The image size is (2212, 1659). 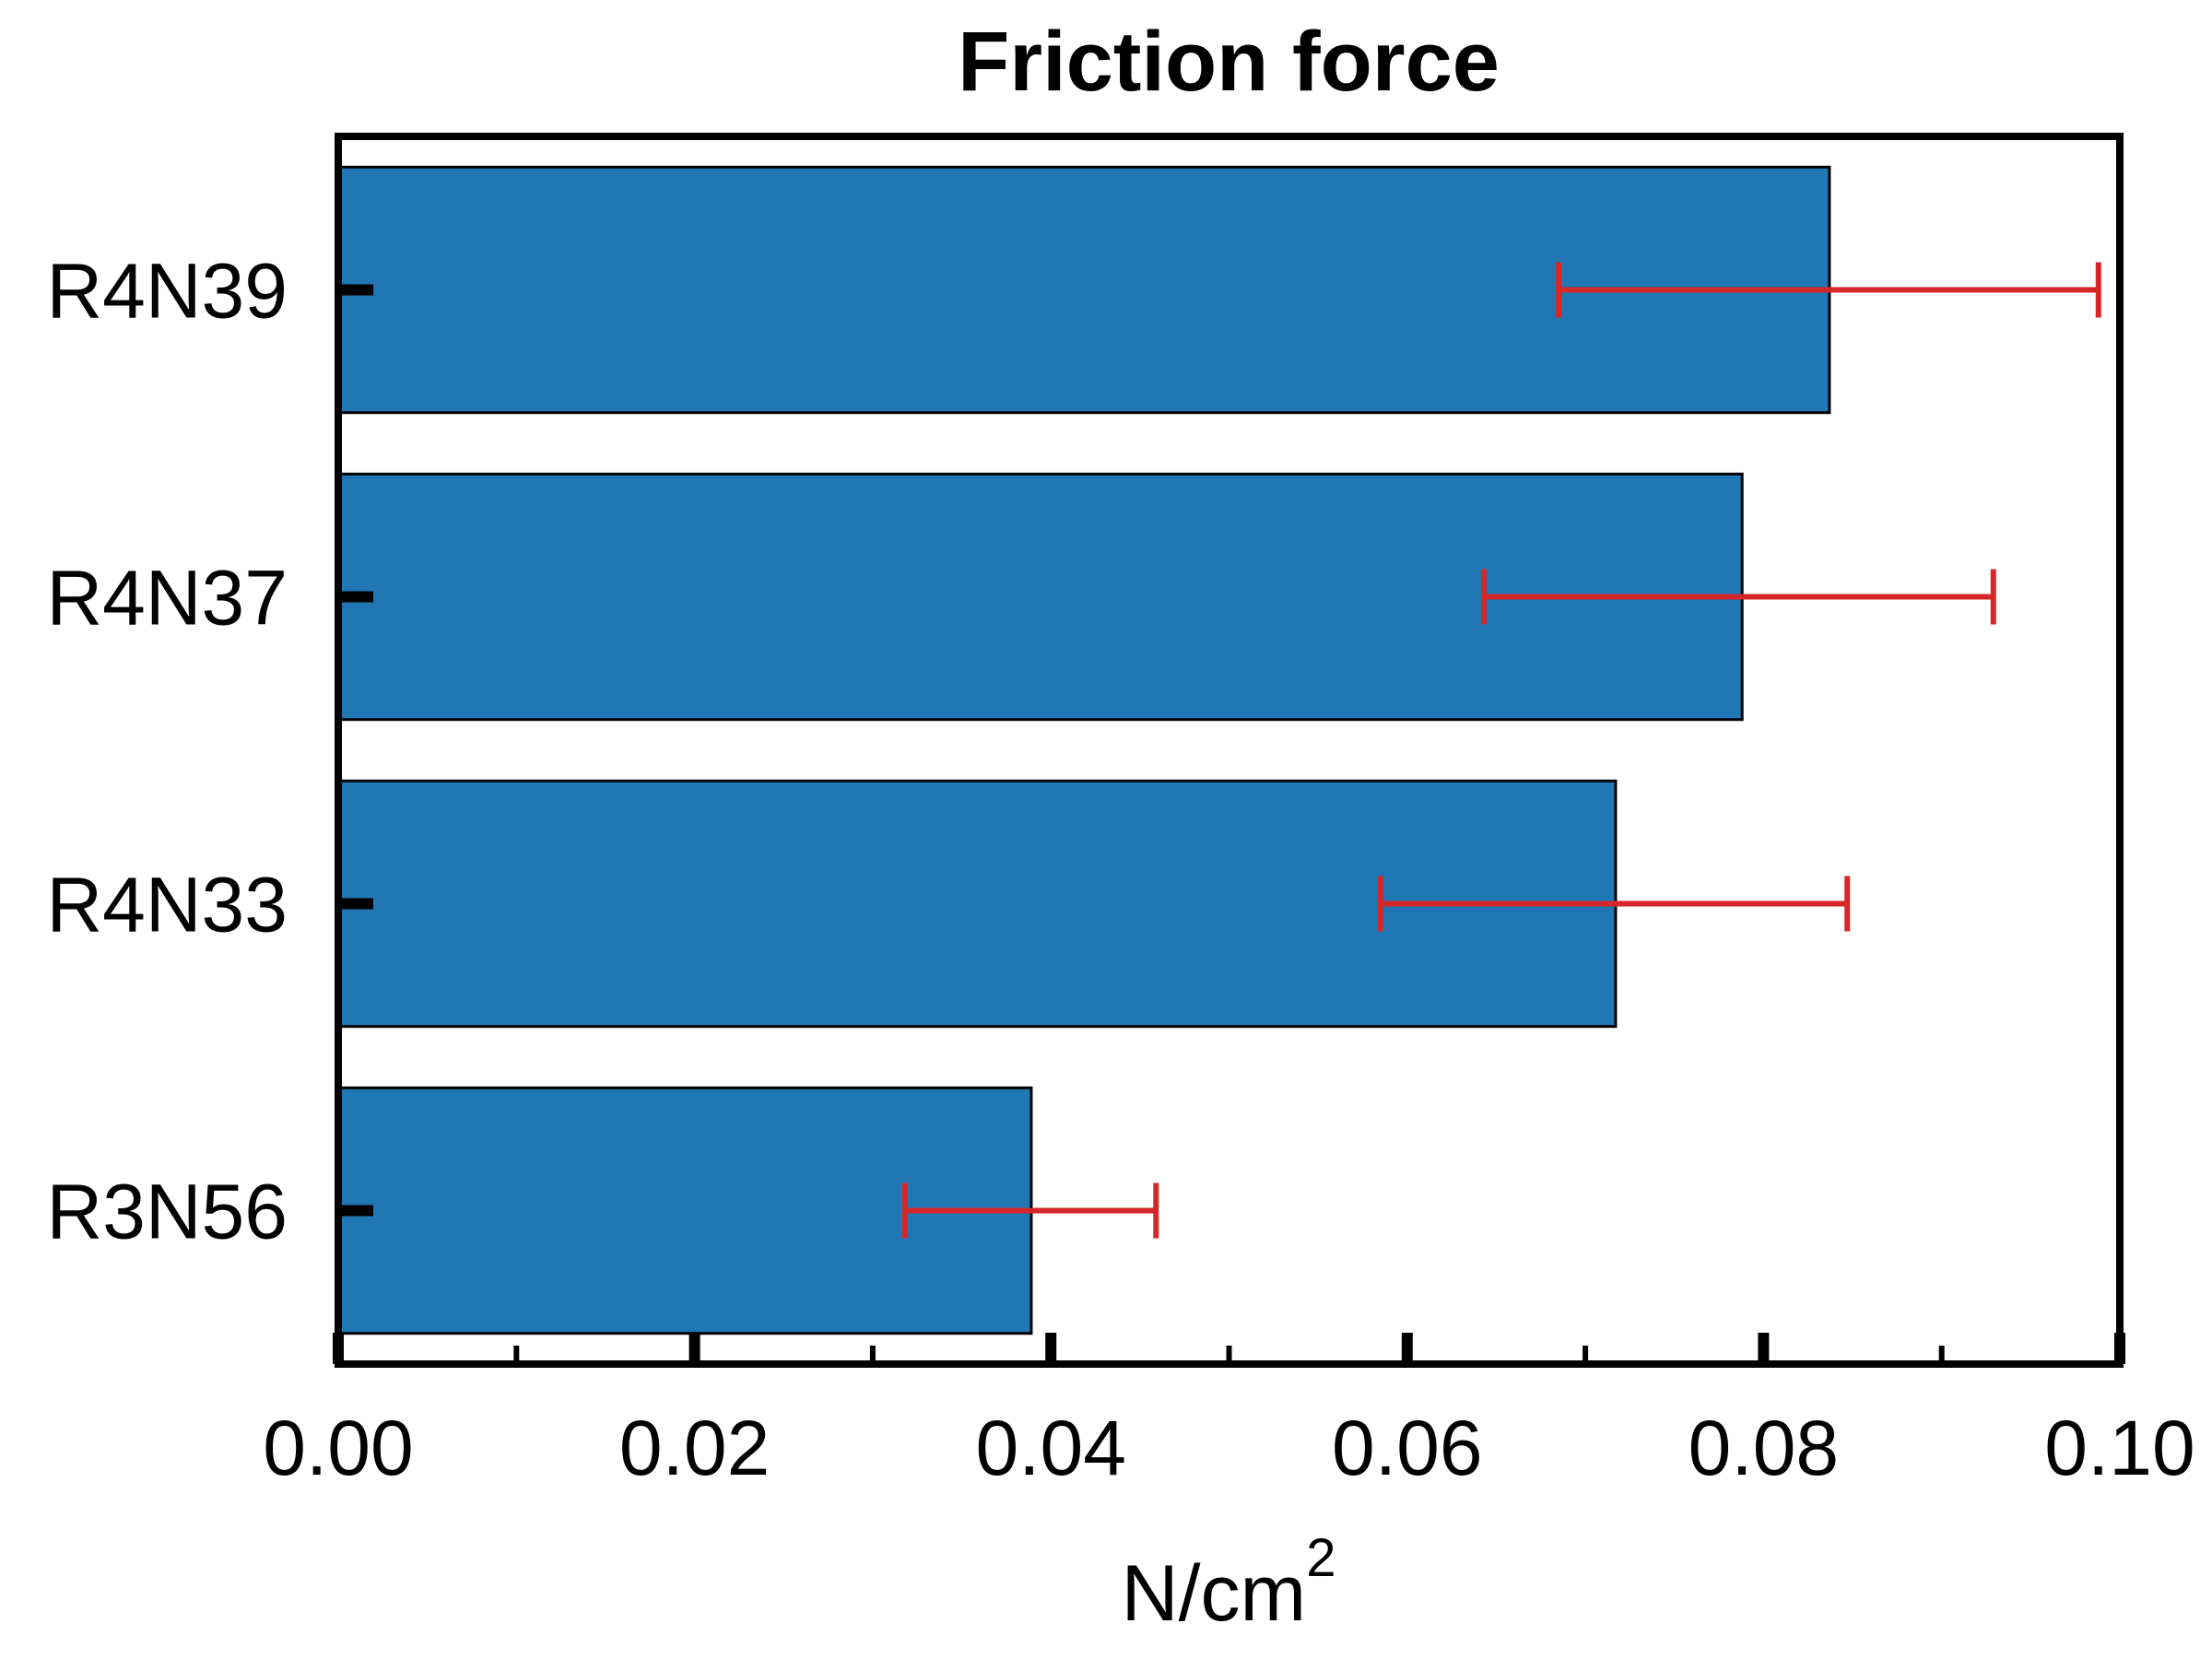 I want to click on chart-title: Friction force, so click(x=1229, y=62).